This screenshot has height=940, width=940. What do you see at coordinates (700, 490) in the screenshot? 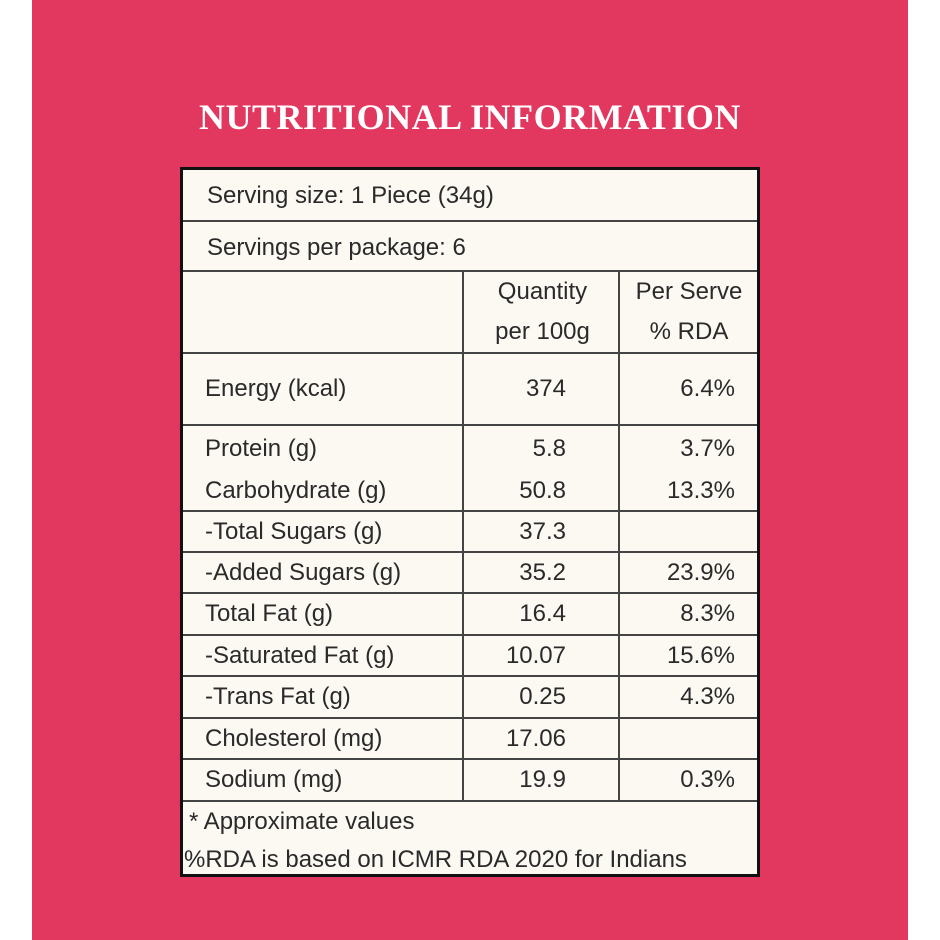
I see `nutrient-rda: 13.3%` at bounding box center [700, 490].